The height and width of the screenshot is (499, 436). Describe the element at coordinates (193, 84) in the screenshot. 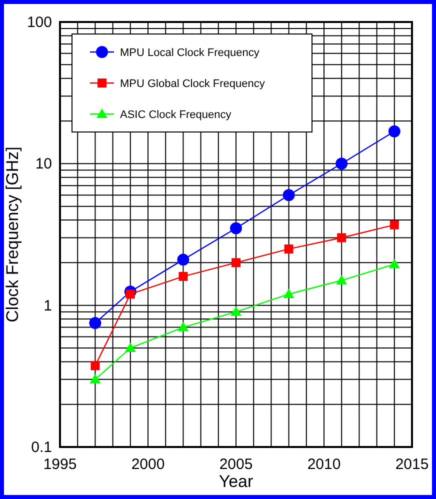

I see `legend-label: MPU Global Clock Frequency` at that location.